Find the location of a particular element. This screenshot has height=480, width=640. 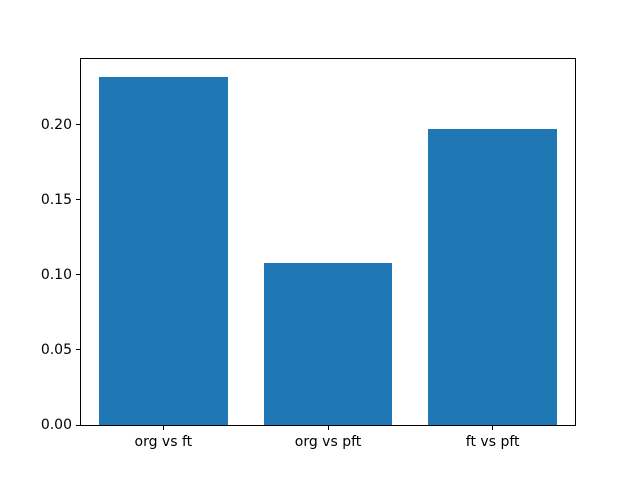

x-tick-label-ft-vs-pft: ft vs pft is located at coordinates (492, 442).